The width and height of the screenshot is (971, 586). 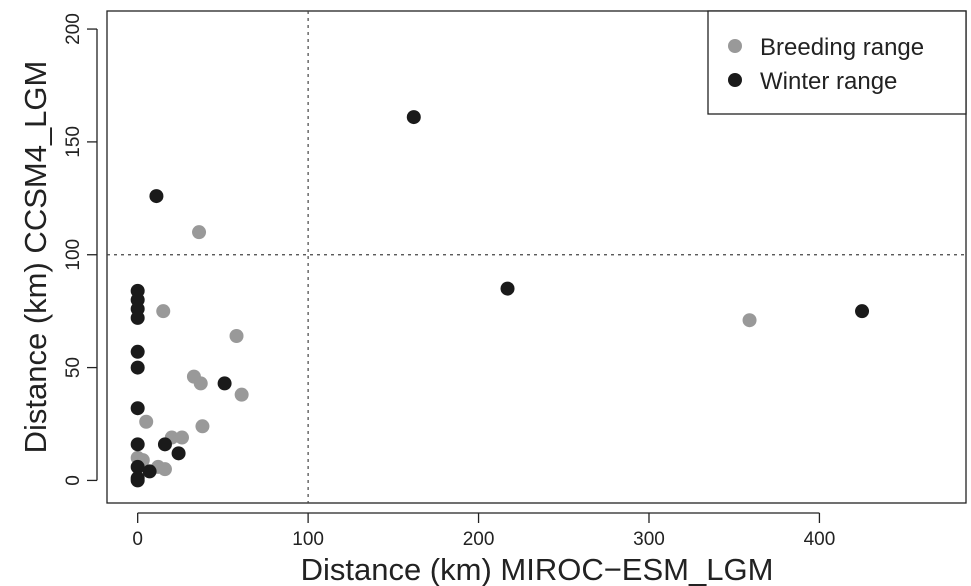 What do you see at coordinates (649, 539) in the screenshot?
I see `x-tick-label: 300` at bounding box center [649, 539].